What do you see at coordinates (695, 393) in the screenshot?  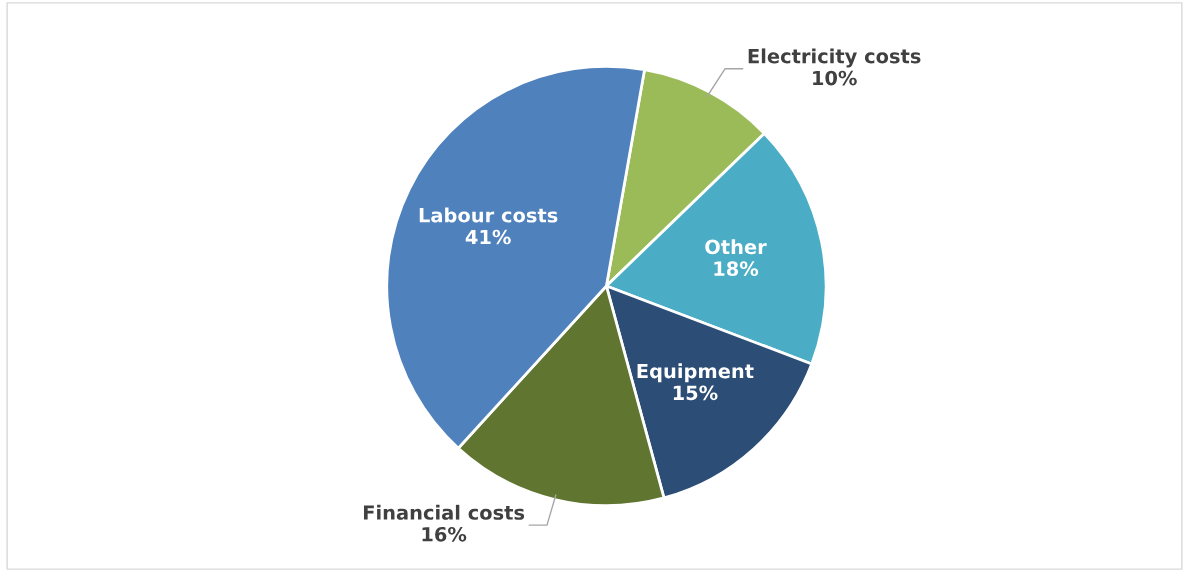 I see `data-label: 15%` at bounding box center [695, 393].